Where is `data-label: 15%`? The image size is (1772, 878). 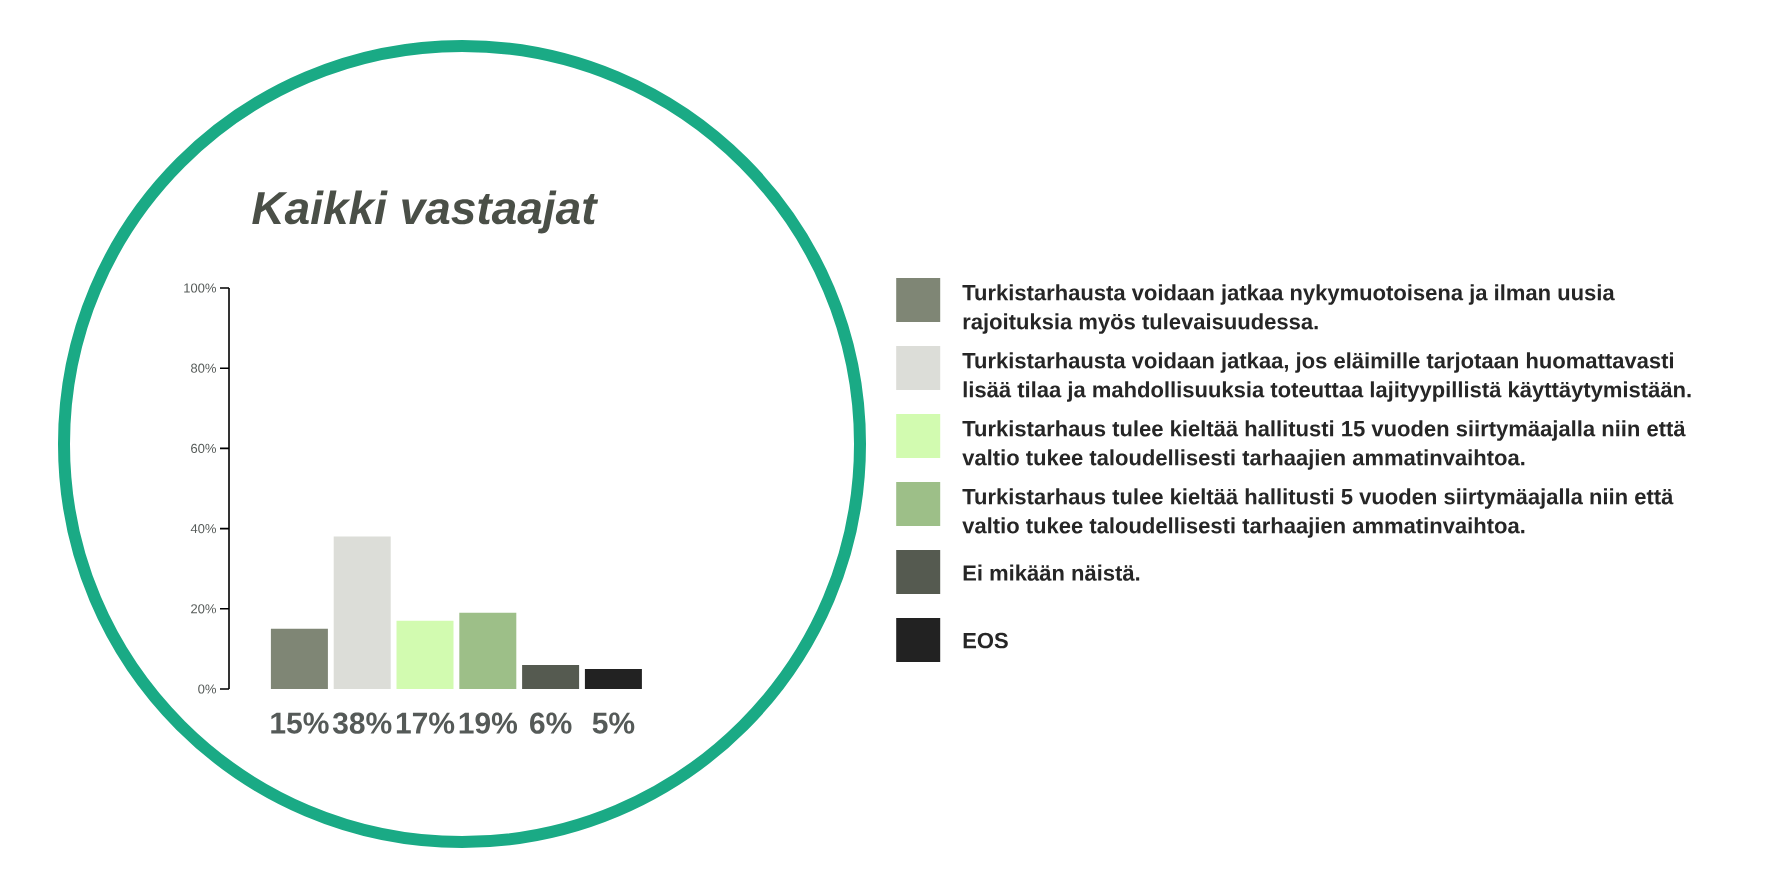 data-label: 15% is located at coordinates (300, 723).